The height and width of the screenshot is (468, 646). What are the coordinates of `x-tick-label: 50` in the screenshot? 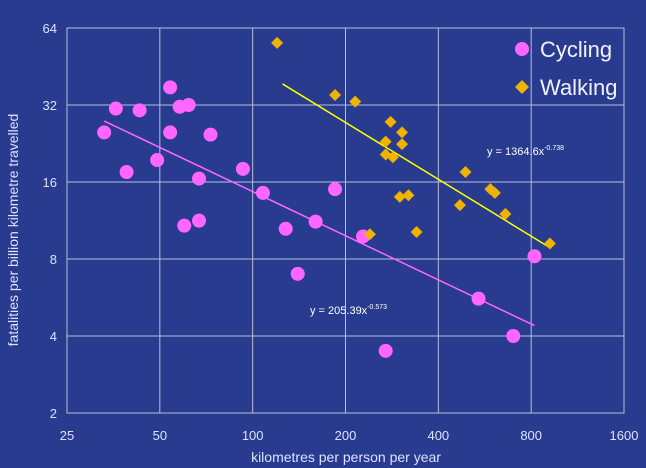 It's located at (160, 435).